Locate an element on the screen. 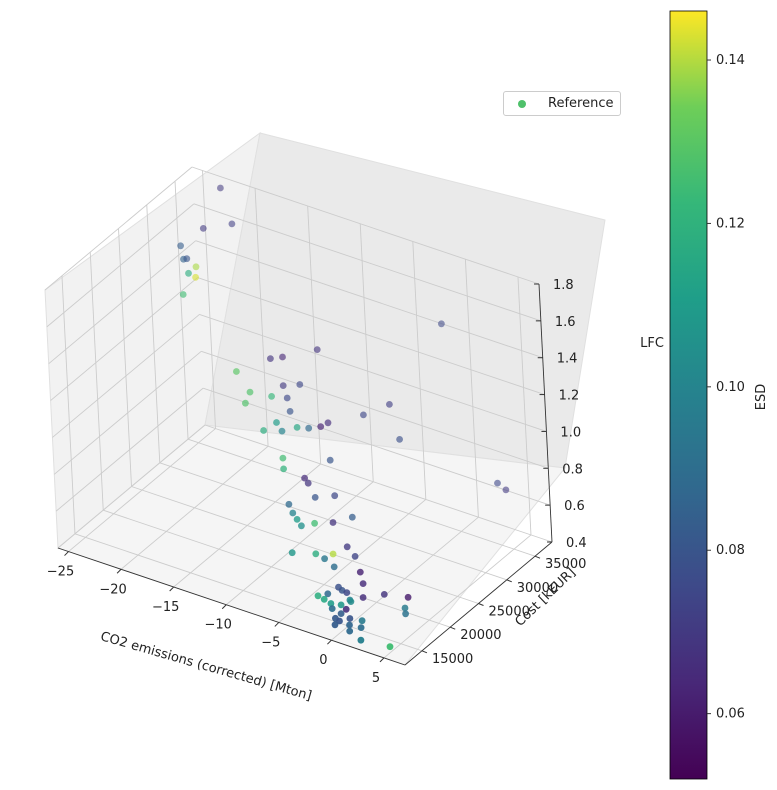  z-axis-ticks: 0.4 0.6 0.8 1.0 1.2 1.4 1.6 1.8 is located at coordinates (560, 414).